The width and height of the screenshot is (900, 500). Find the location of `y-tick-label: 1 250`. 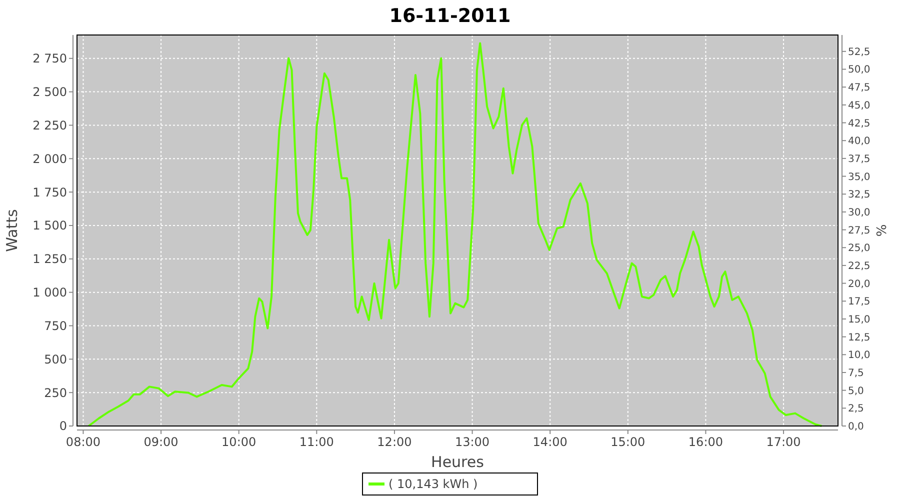

y-tick-label: 1 250 is located at coordinates (49, 259).